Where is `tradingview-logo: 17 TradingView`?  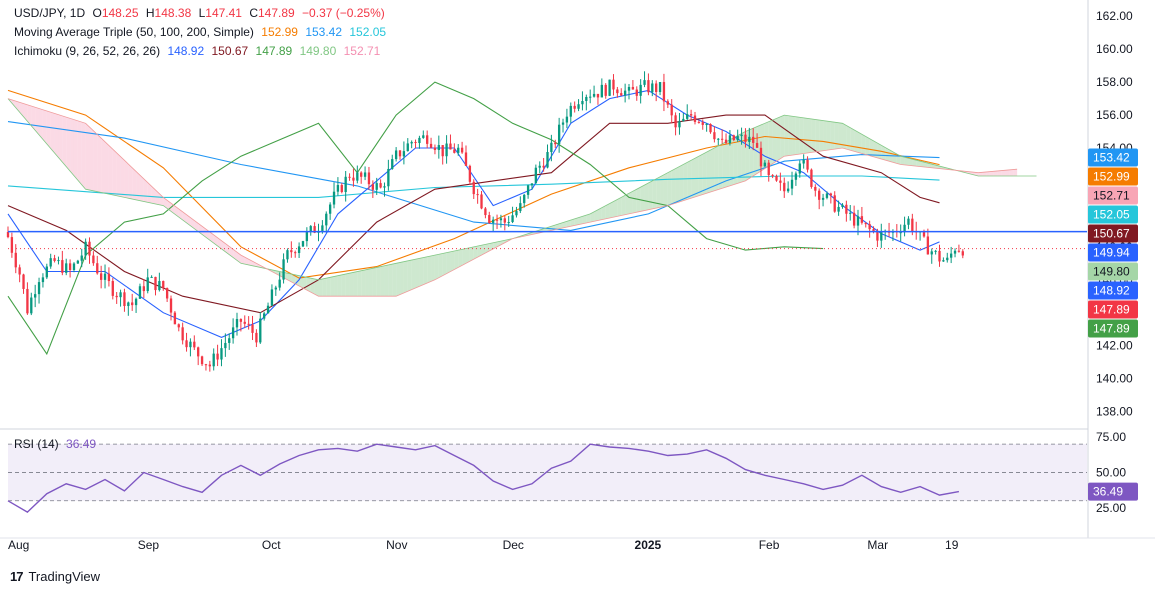 tradingview-logo: 17 TradingView is located at coordinates (55, 576).